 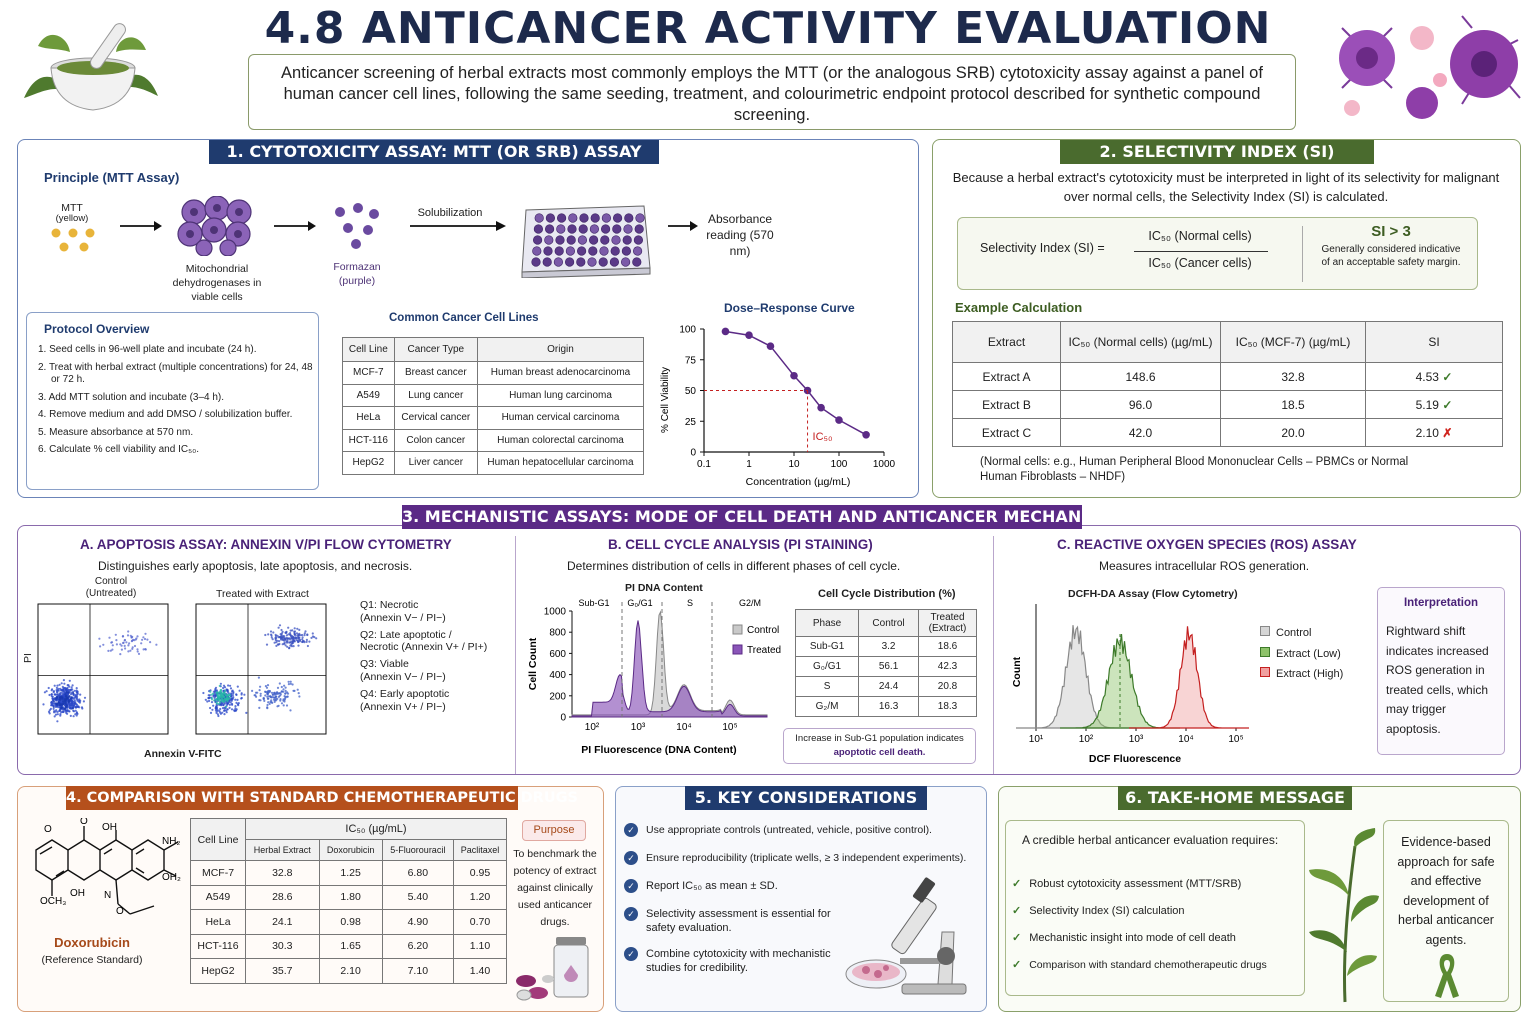 What do you see at coordinates (97, 329) in the screenshot?
I see `protocol-title: Protocol Overview` at bounding box center [97, 329].